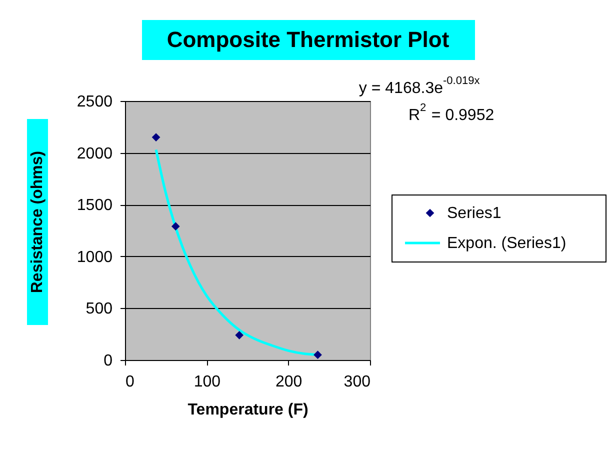 The image size is (610, 462). Describe the element at coordinates (94, 205) in the screenshot. I see `y-tick-label: 1500` at that location.